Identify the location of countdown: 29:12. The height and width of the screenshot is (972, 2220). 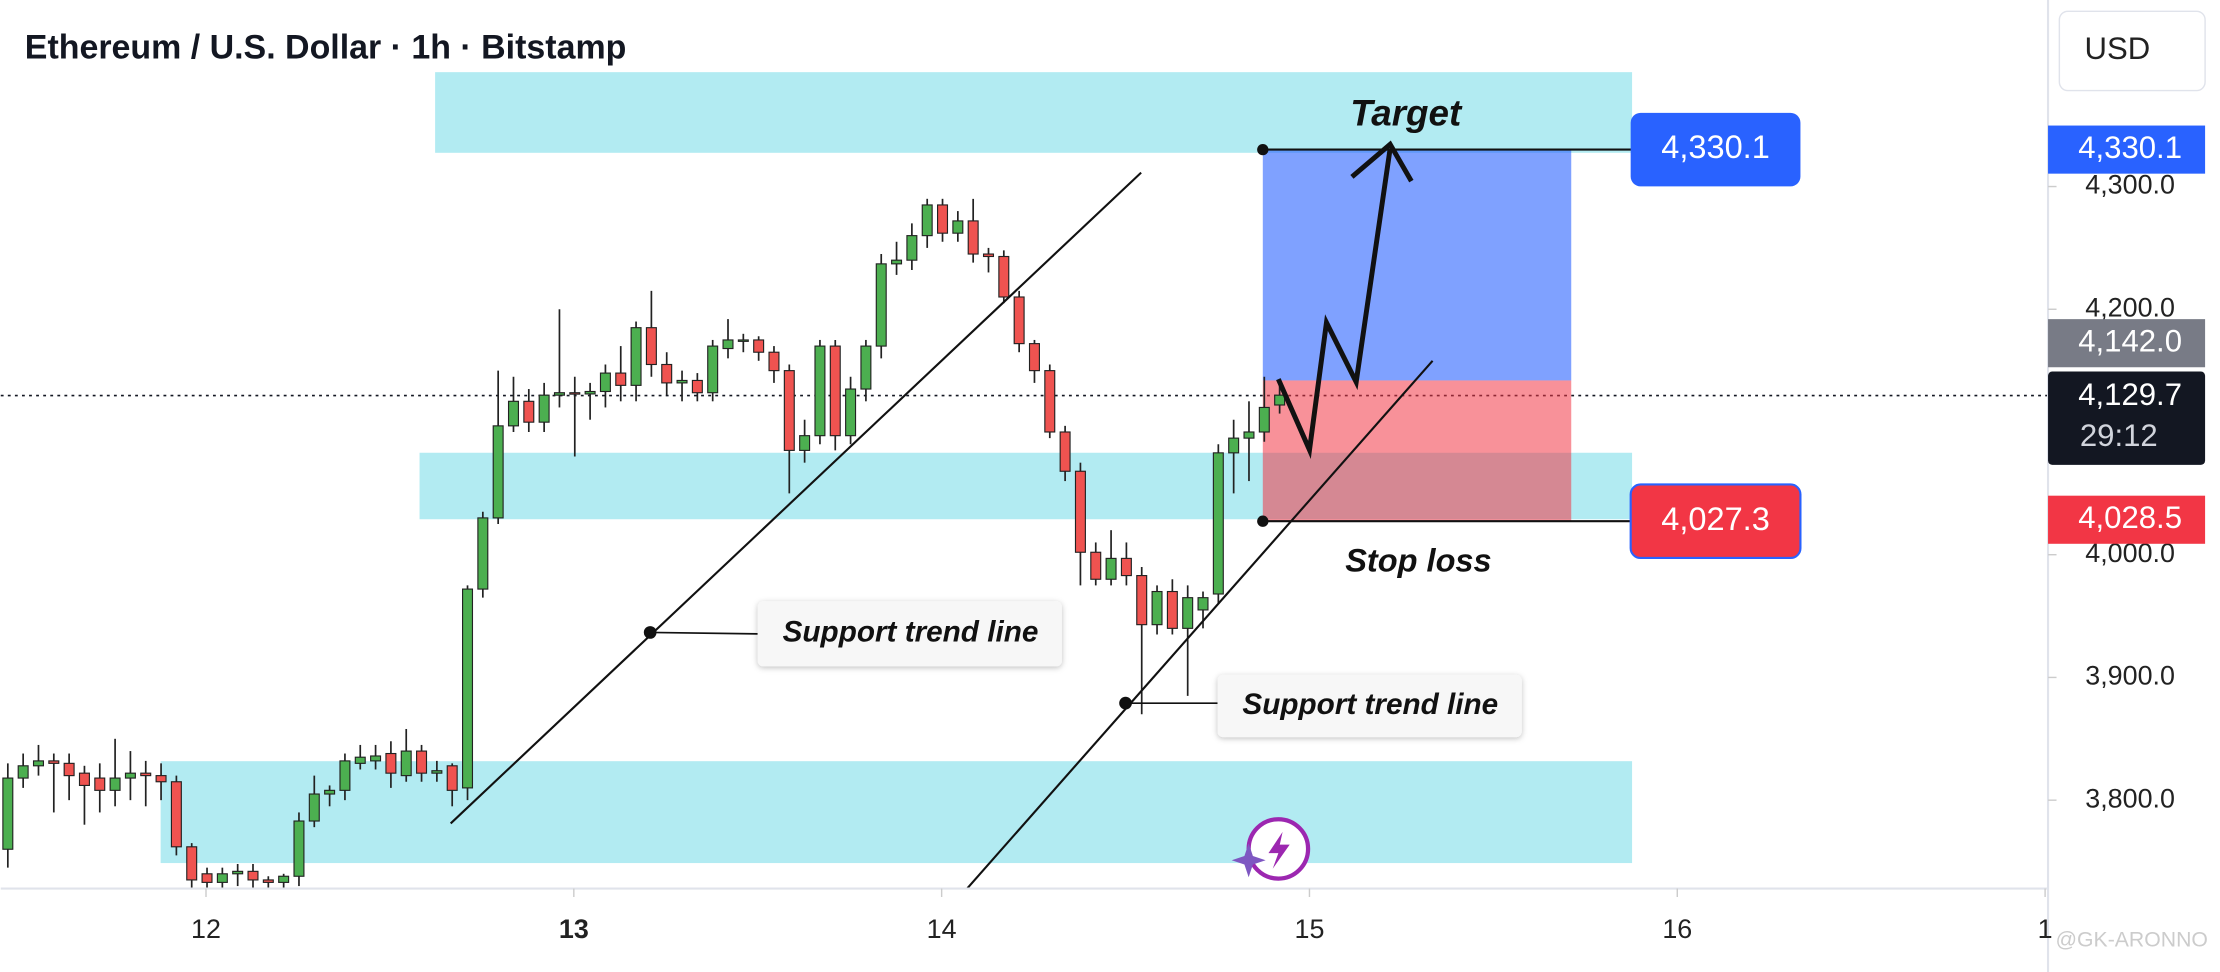
(2119, 435).